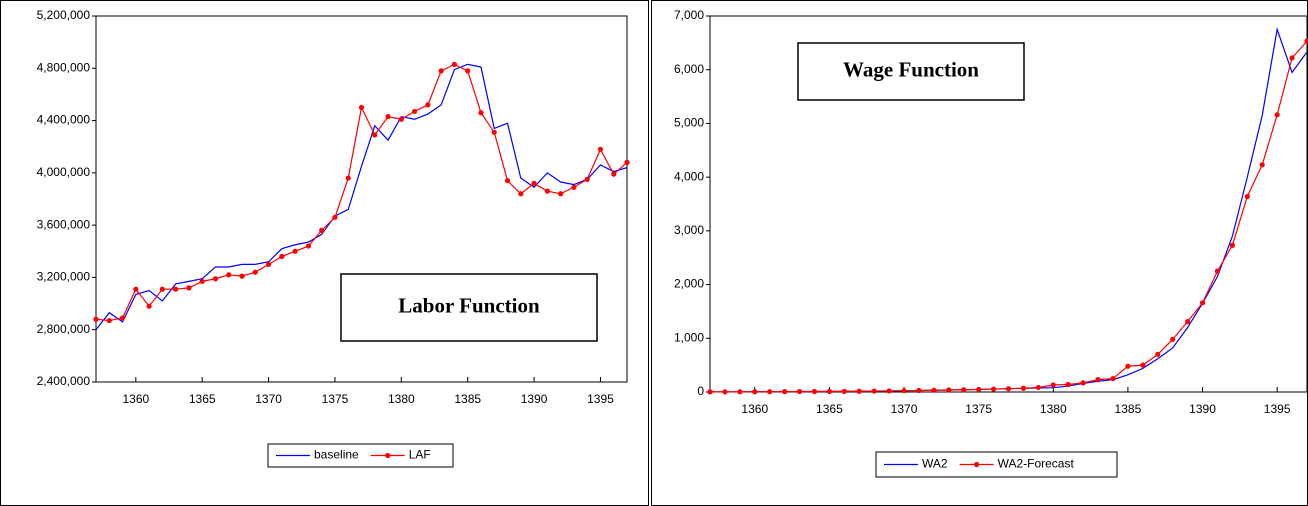 The height and width of the screenshot is (506, 1308). What do you see at coordinates (64, 67) in the screenshot?
I see `y-tick-label: 4,800,000` at bounding box center [64, 67].